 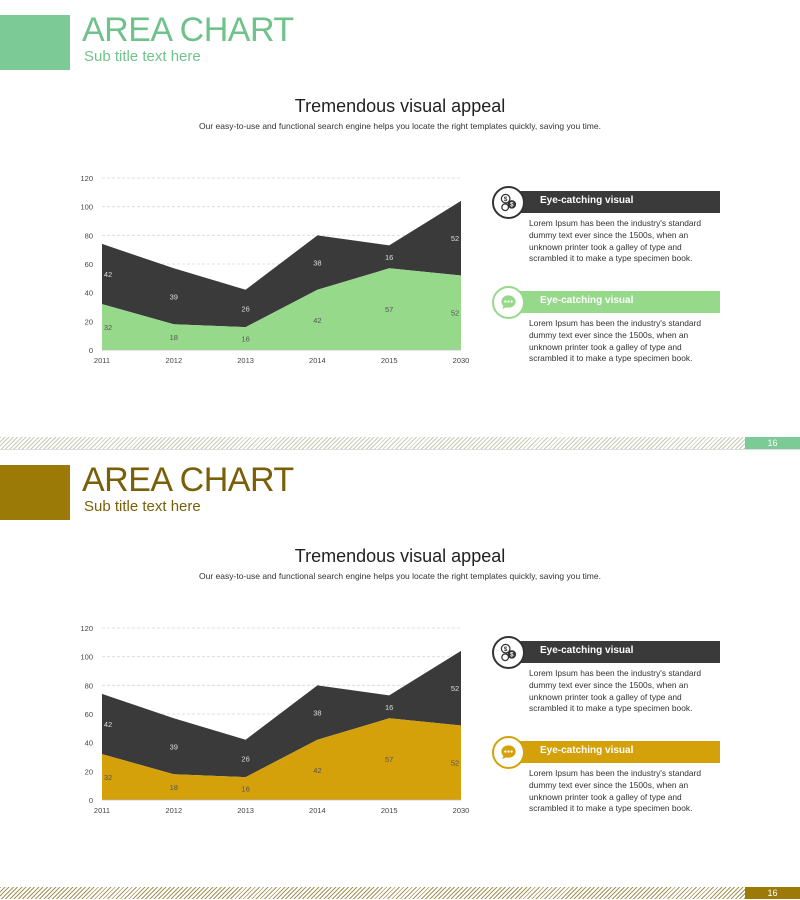 I want to click on card-icon-ring: $ $, so click(x=508, y=652).